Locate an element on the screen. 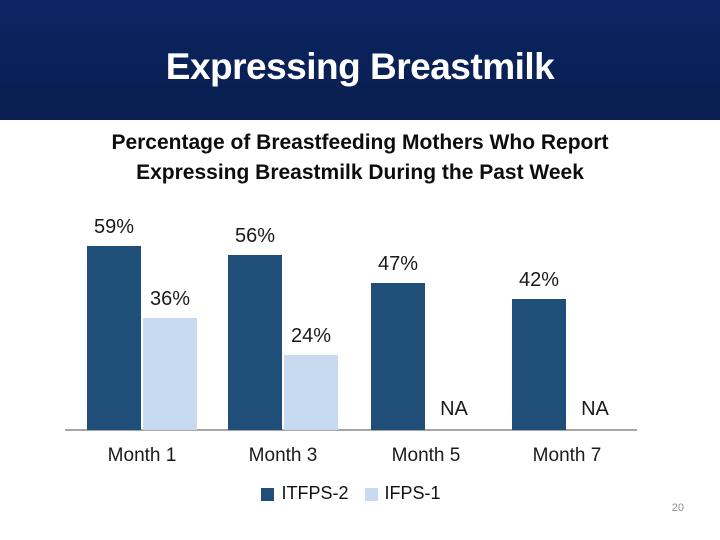 The image size is (720, 540). value-label-itfps2-month-5: 47% is located at coordinates (398, 264).